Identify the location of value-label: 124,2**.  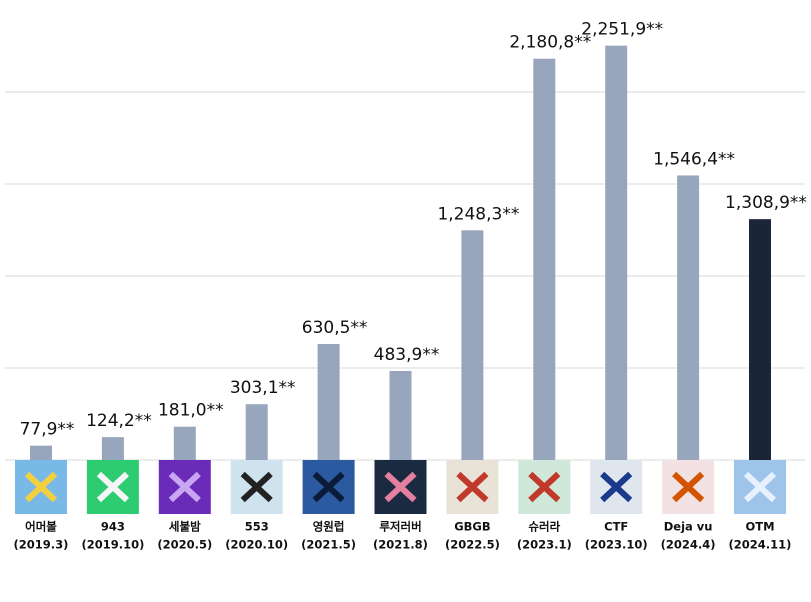
(119, 421).